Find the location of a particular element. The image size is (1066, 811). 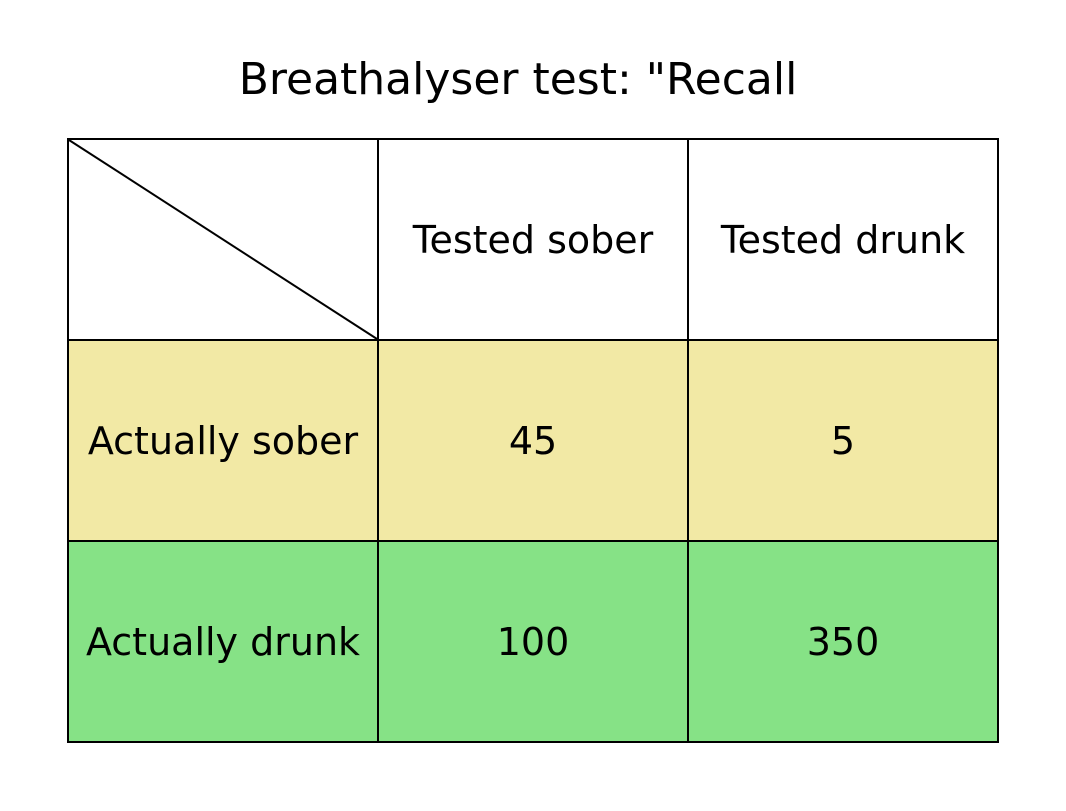

cell-actually-drunk-tested-sober: 100 is located at coordinates (533, 641).